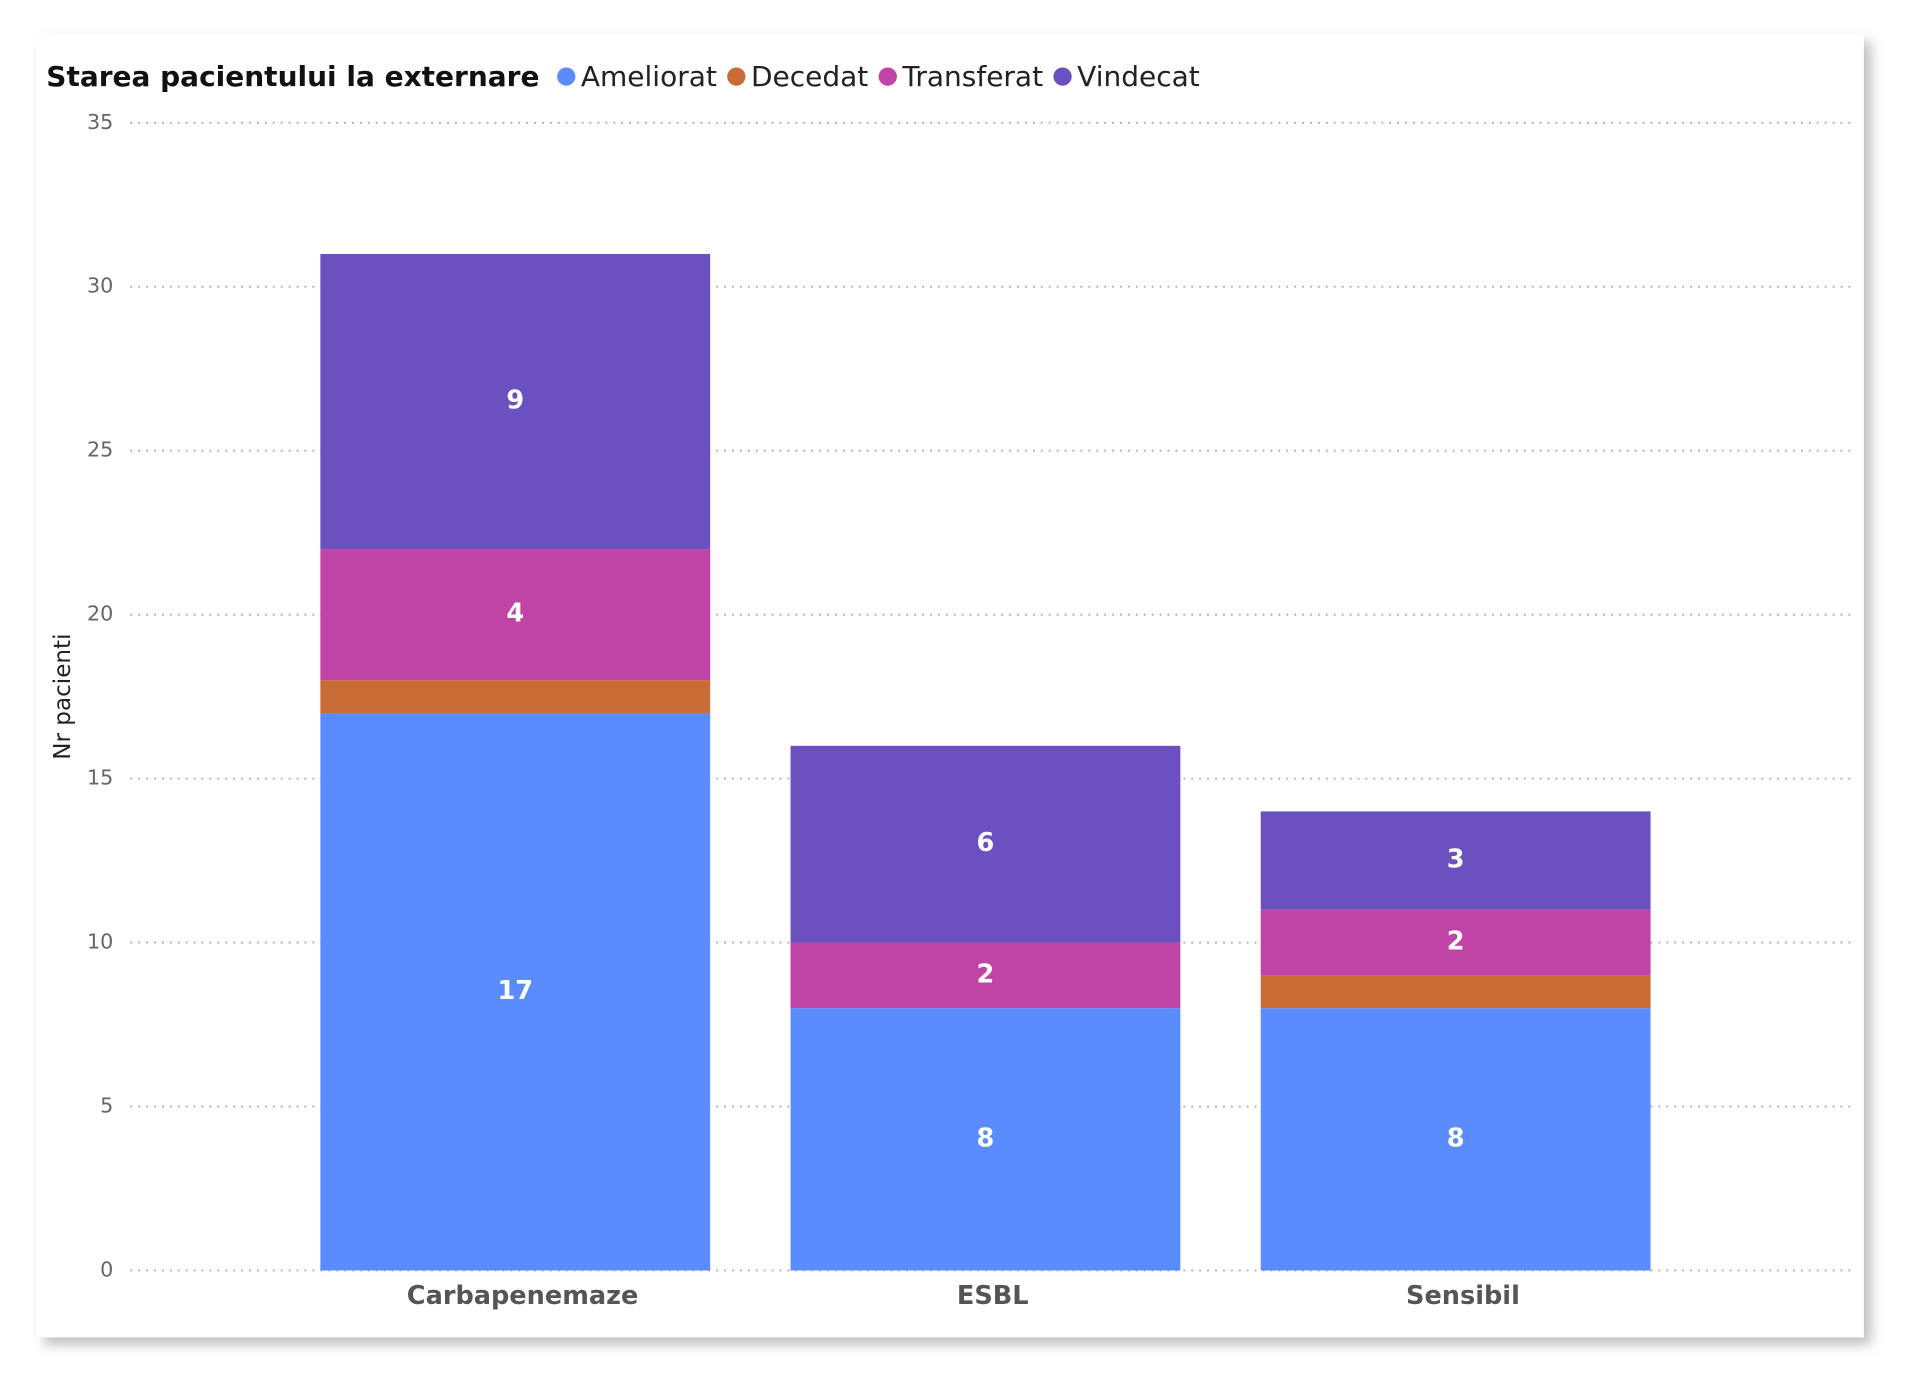  I want to click on data-label: 17, so click(515, 991).